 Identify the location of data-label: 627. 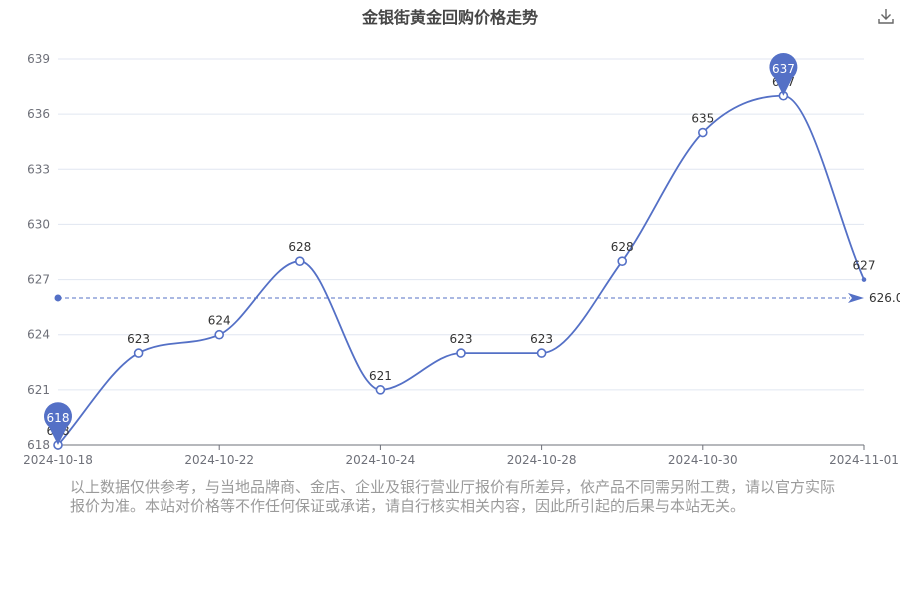
(864, 266).